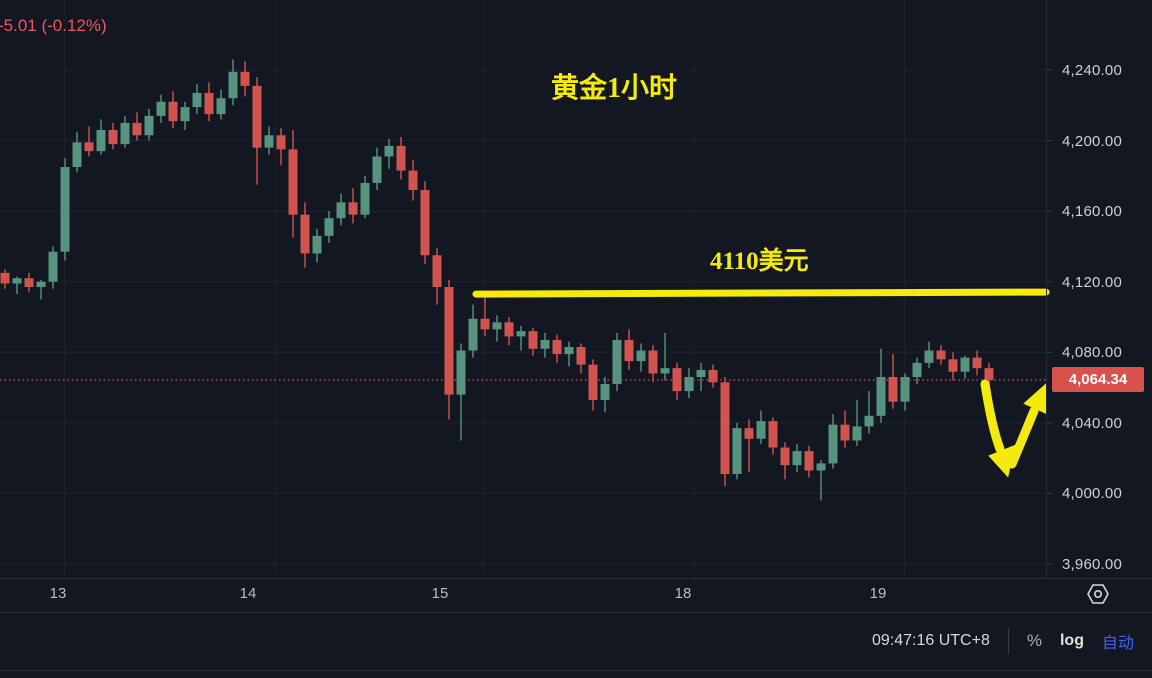 The height and width of the screenshot is (678, 1152). Describe the element at coordinates (1003, 641) in the screenshot. I see `bottom-toolbar: 09:47:16 UTC+8 % log 自动` at that location.